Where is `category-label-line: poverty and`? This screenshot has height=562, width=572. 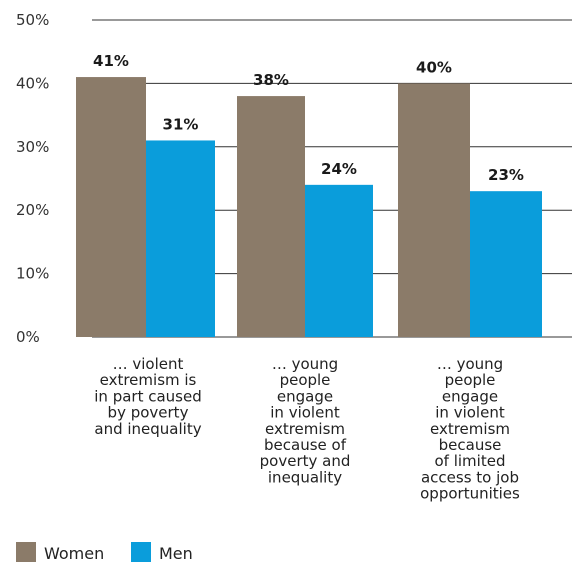
category-label-line: poverty and is located at coordinates (305, 461).